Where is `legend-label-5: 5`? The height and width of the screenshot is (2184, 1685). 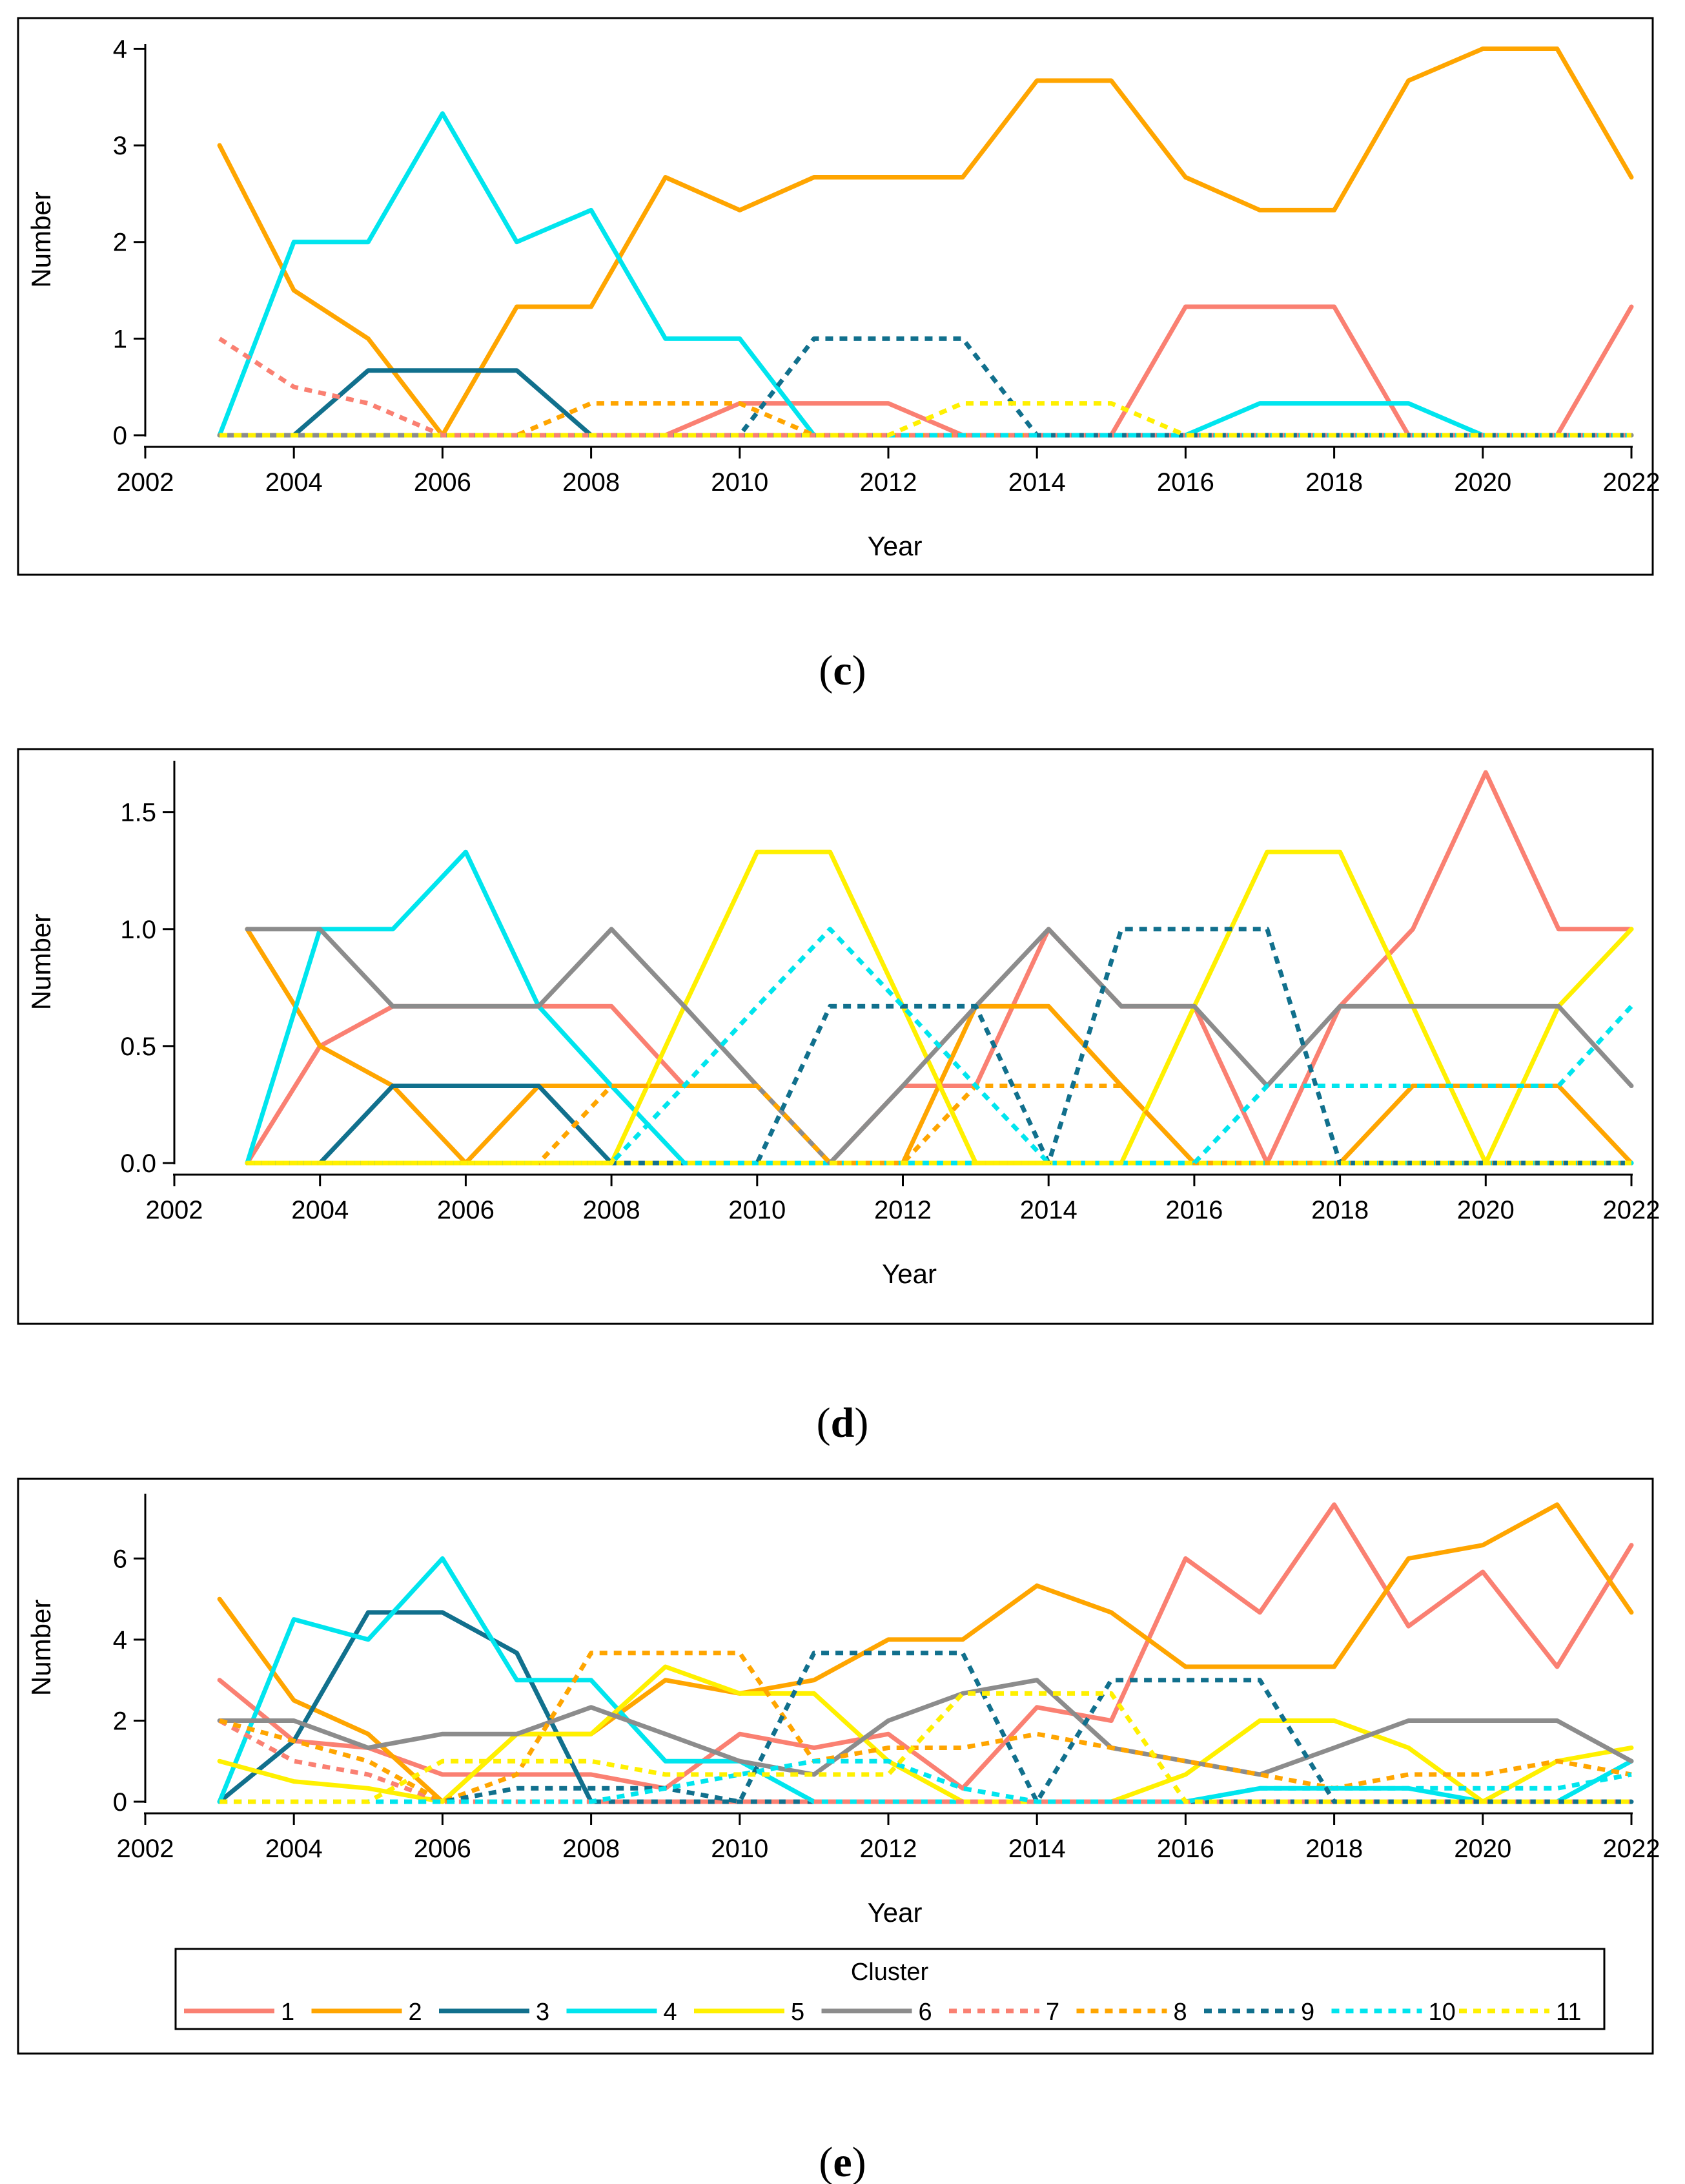 legend-label-5: 5 is located at coordinates (797, 2012).